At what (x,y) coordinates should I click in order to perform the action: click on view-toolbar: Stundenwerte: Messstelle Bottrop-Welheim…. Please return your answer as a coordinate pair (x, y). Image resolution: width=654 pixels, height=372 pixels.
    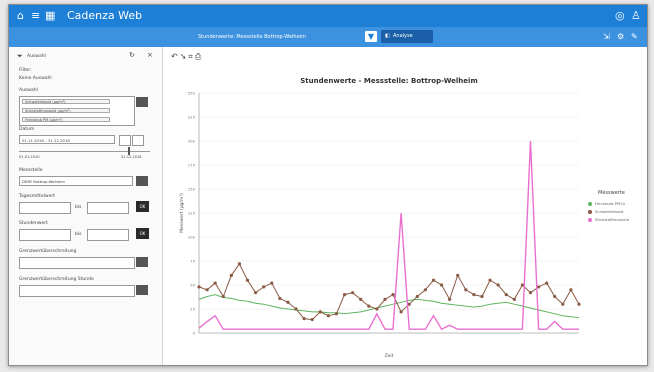
    Looking at the image, I should click on (328, 37).